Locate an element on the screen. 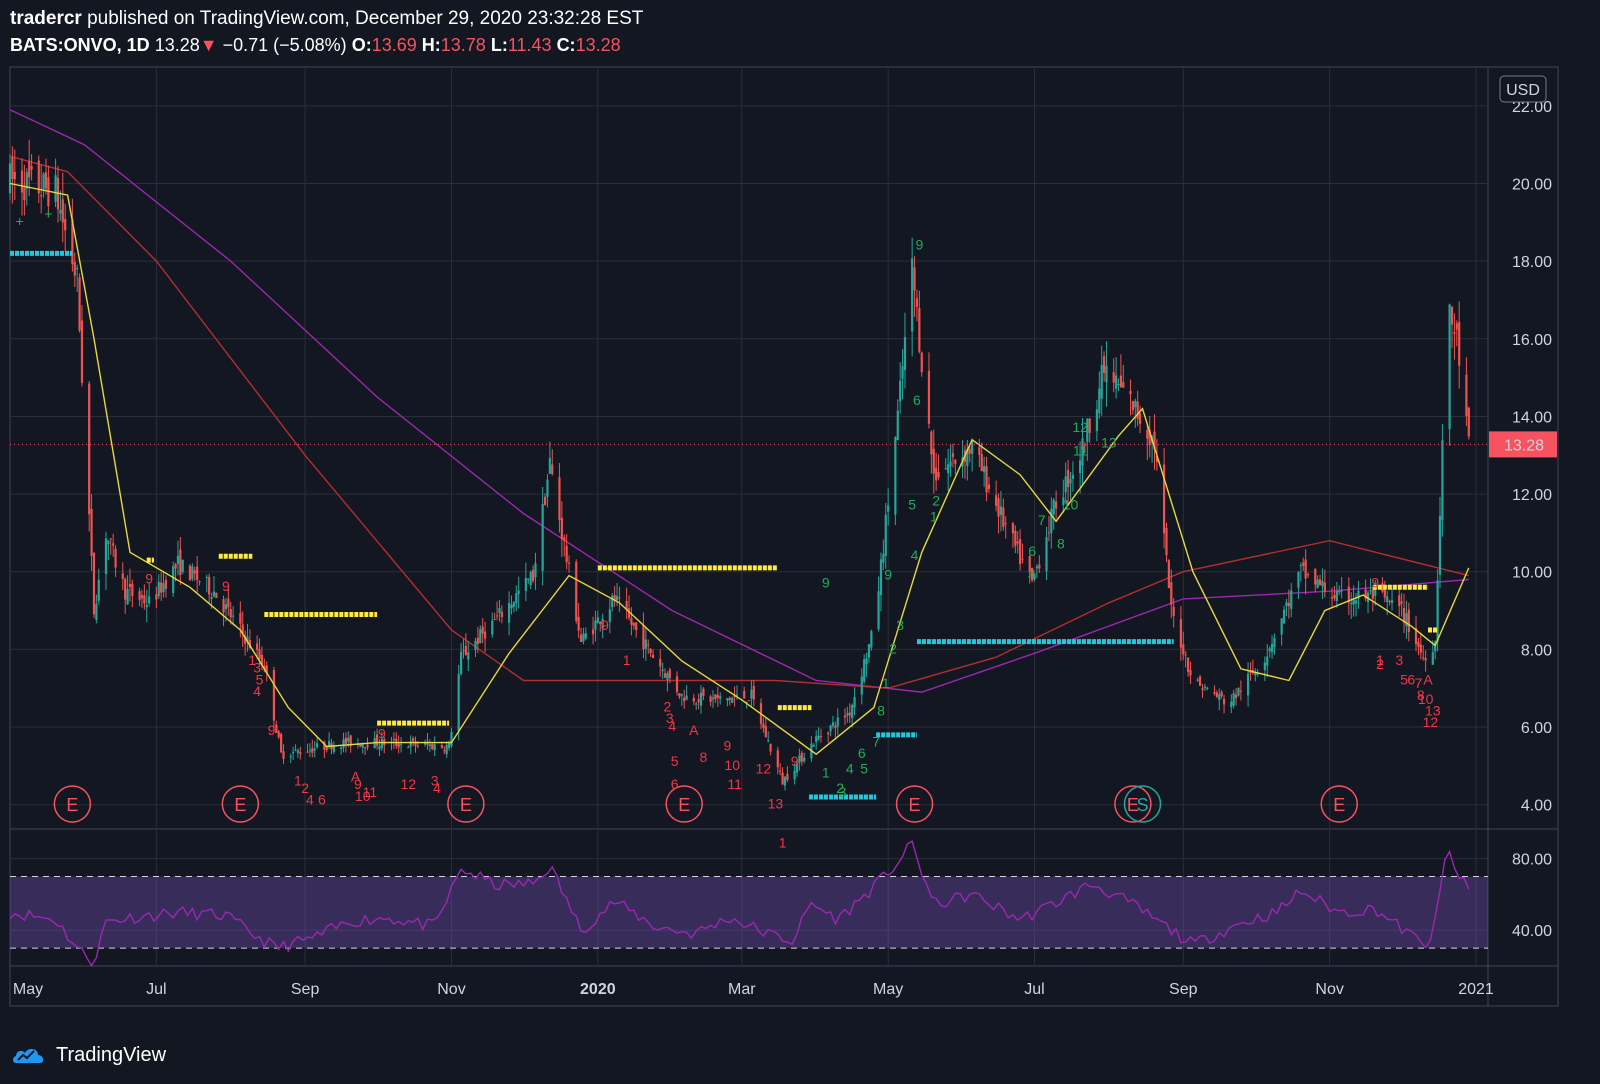  author-name: tradercr is located at coordinates (46, 18).